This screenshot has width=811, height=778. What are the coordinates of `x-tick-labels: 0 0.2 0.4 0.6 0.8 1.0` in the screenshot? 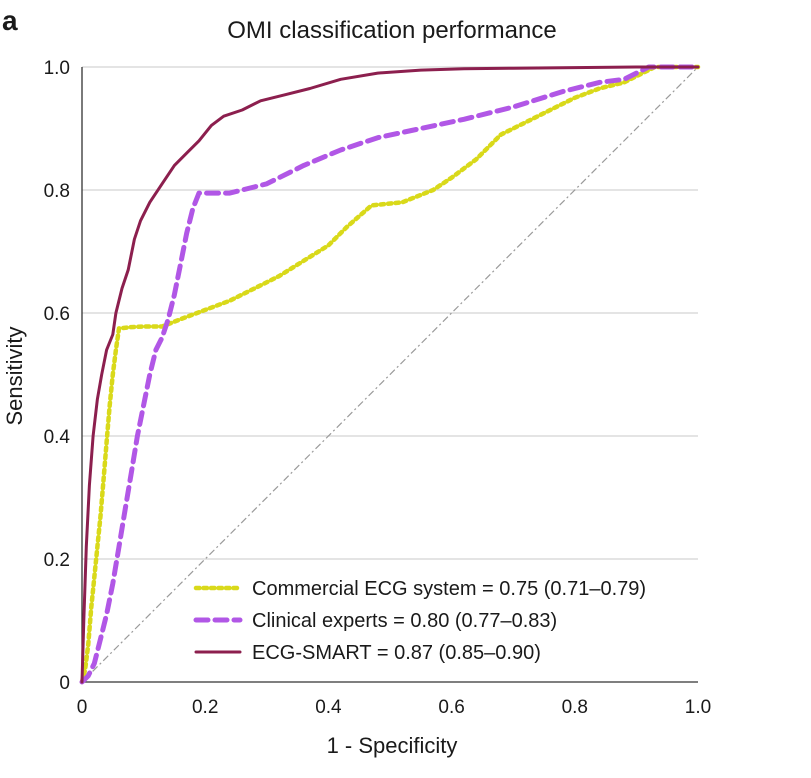 It's located at (394, 707).